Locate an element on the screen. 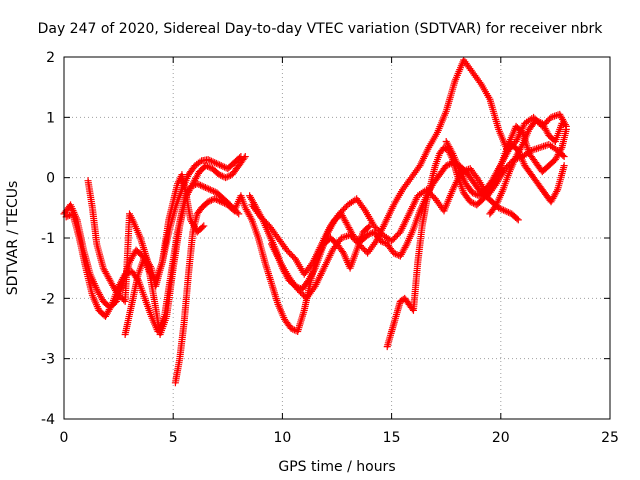 The image size is (640, 480). y-tick-label: -2 is located at coordinates (48, 299).